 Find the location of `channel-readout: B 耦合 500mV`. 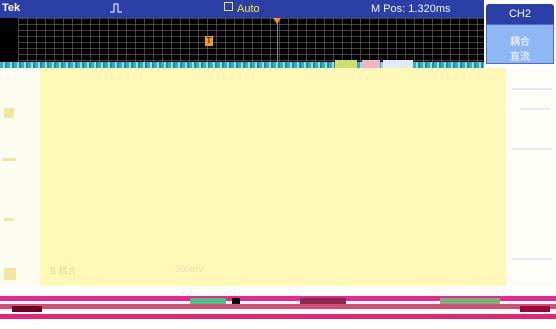

channel-readout: B 耦合 500mV is located at coordinates (273, 274).